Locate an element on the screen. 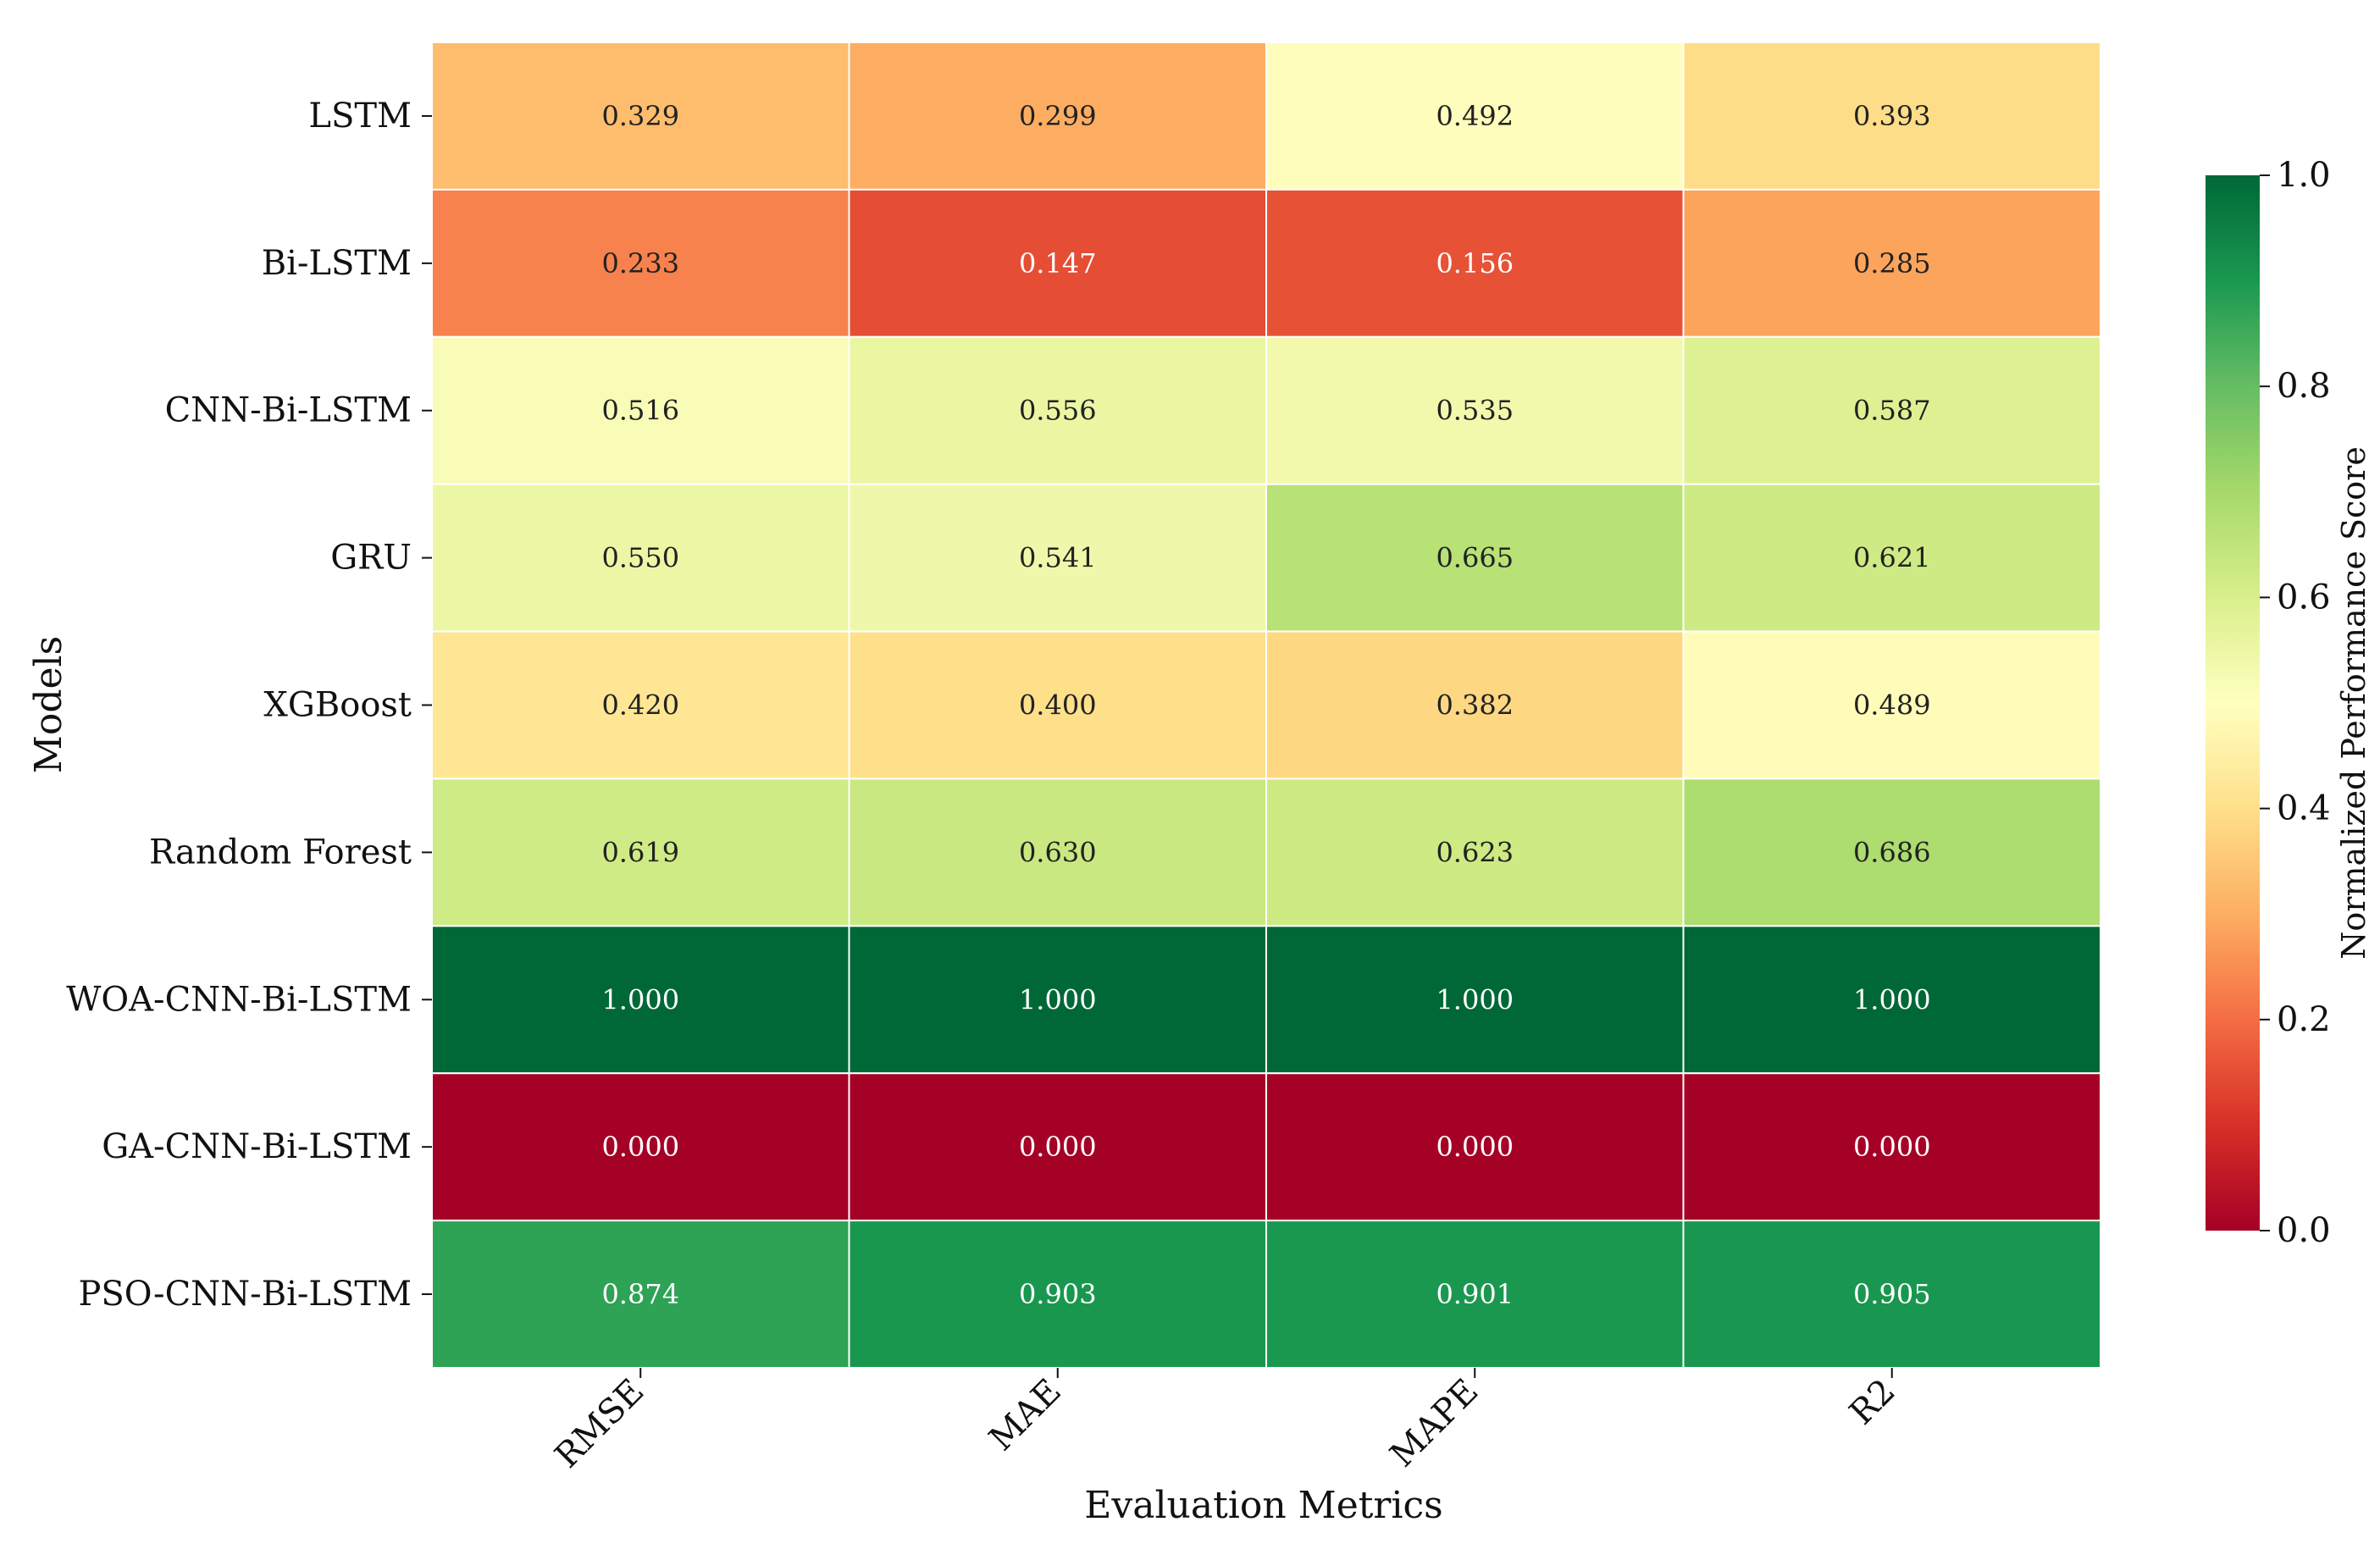 The image size is (2380, 1555). cell-value-label: 0.420 is located at coordinates (640, 705).